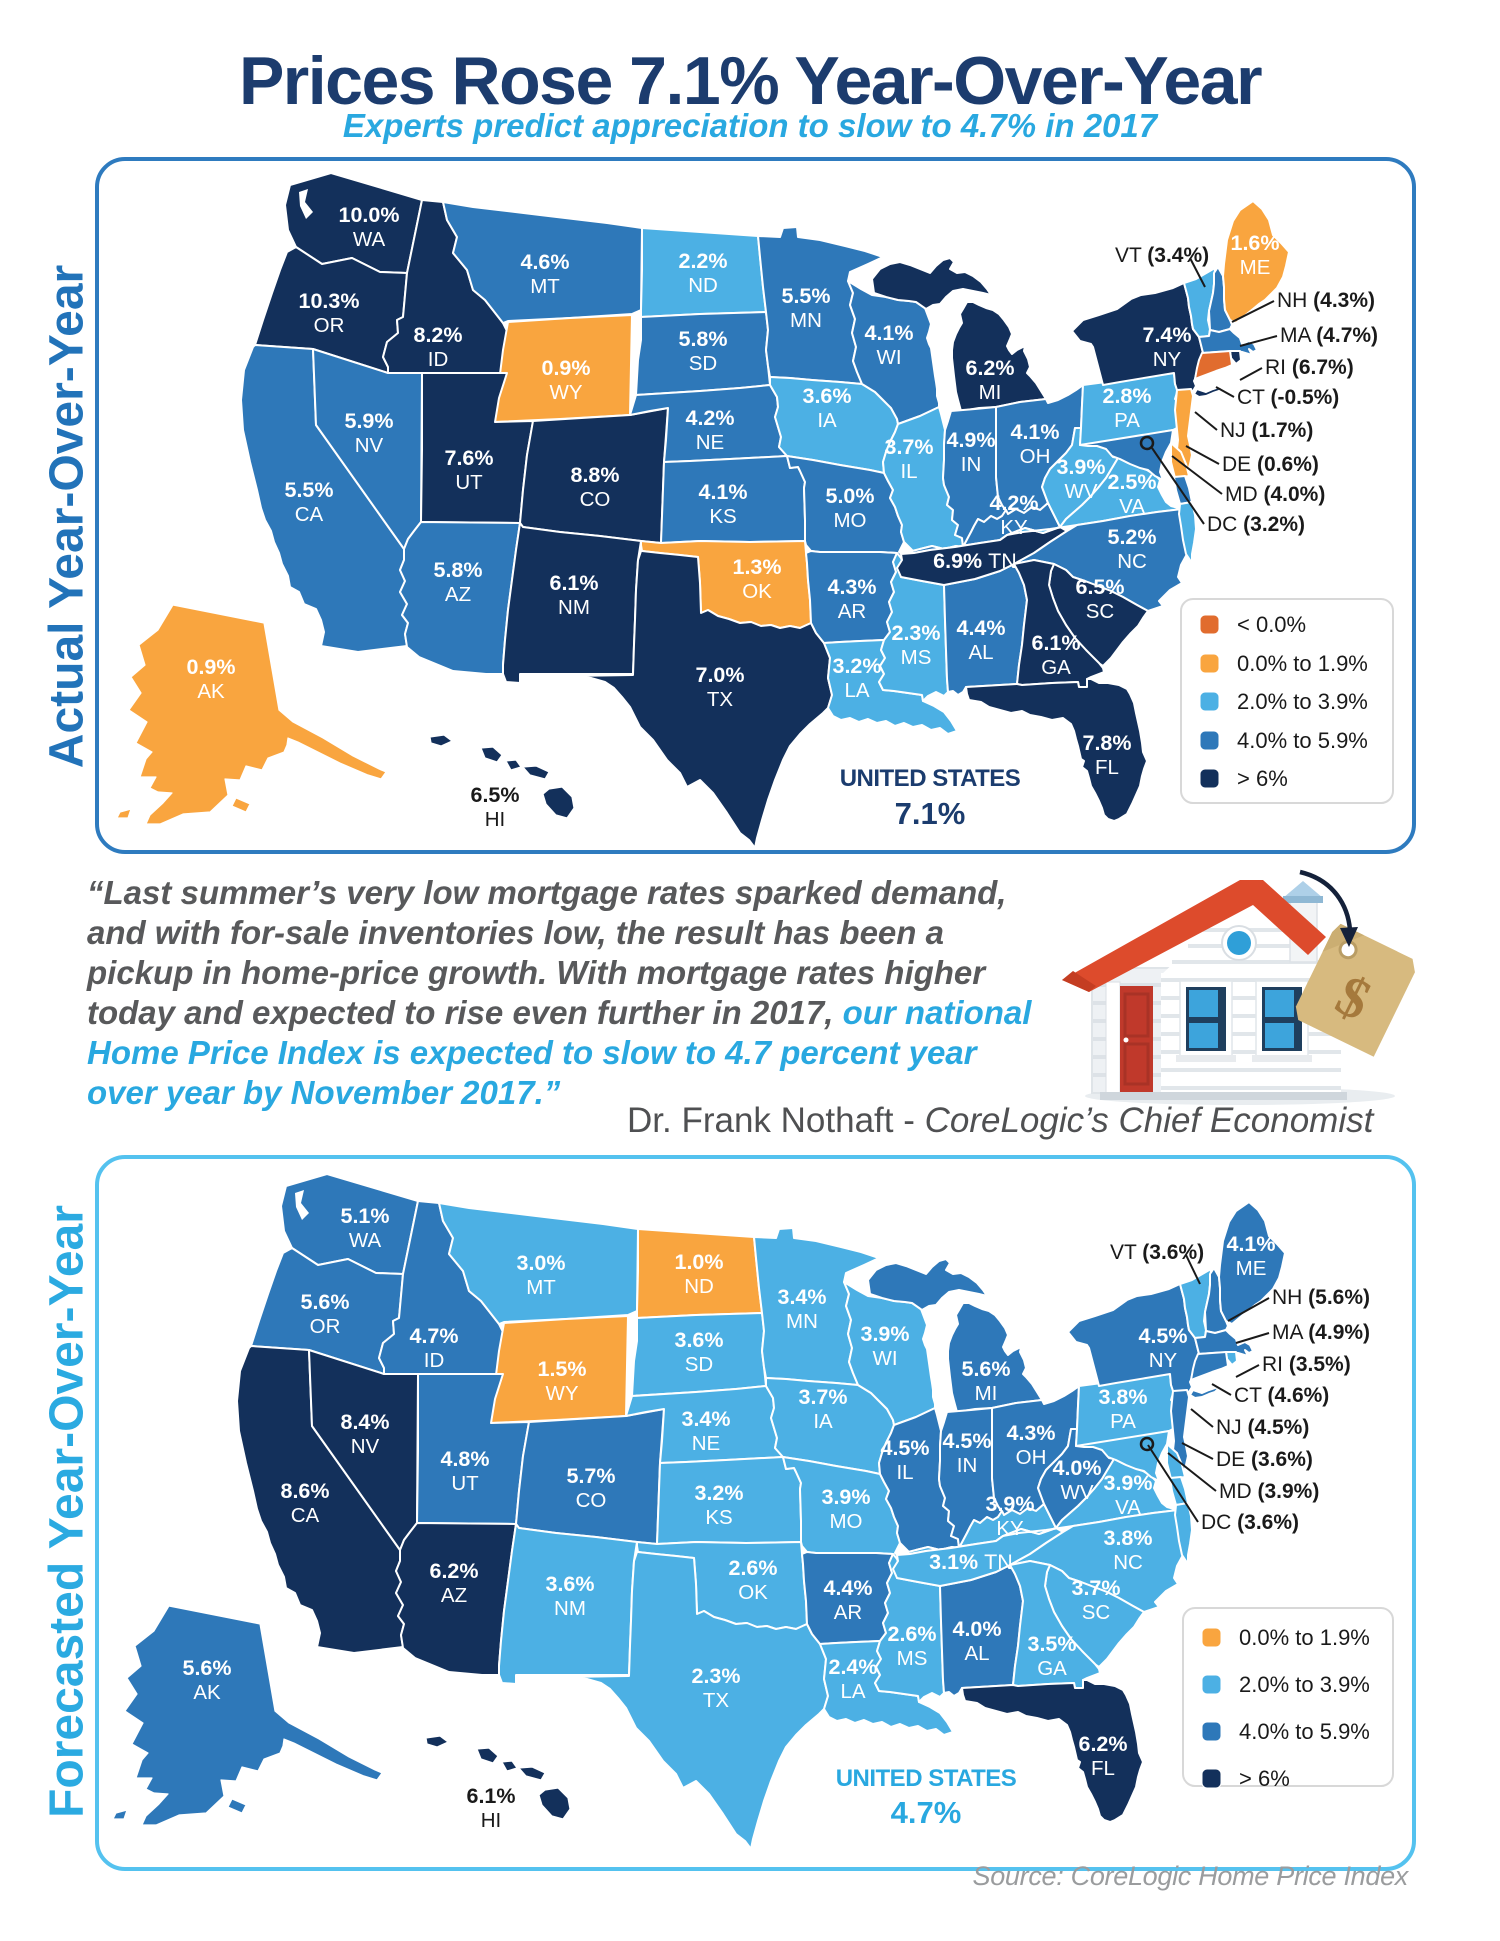 The height and width of the screenshot is (1941, 1500). Describe the element at coordinates (544, 262) in the screenshot. I see `svg-text: 4.6%` at that location.